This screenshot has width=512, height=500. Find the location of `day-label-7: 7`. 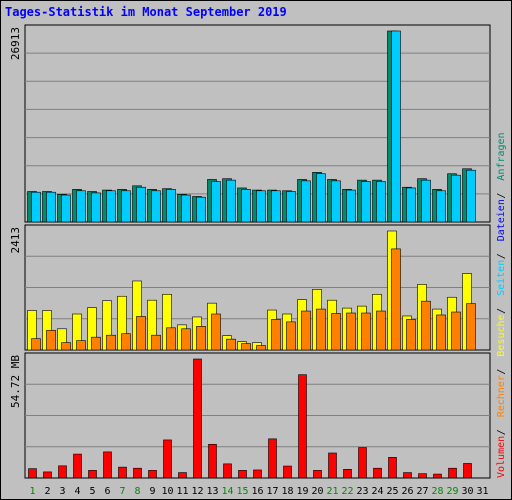

day-label-7: 7 is located at coordinates (122, 491).